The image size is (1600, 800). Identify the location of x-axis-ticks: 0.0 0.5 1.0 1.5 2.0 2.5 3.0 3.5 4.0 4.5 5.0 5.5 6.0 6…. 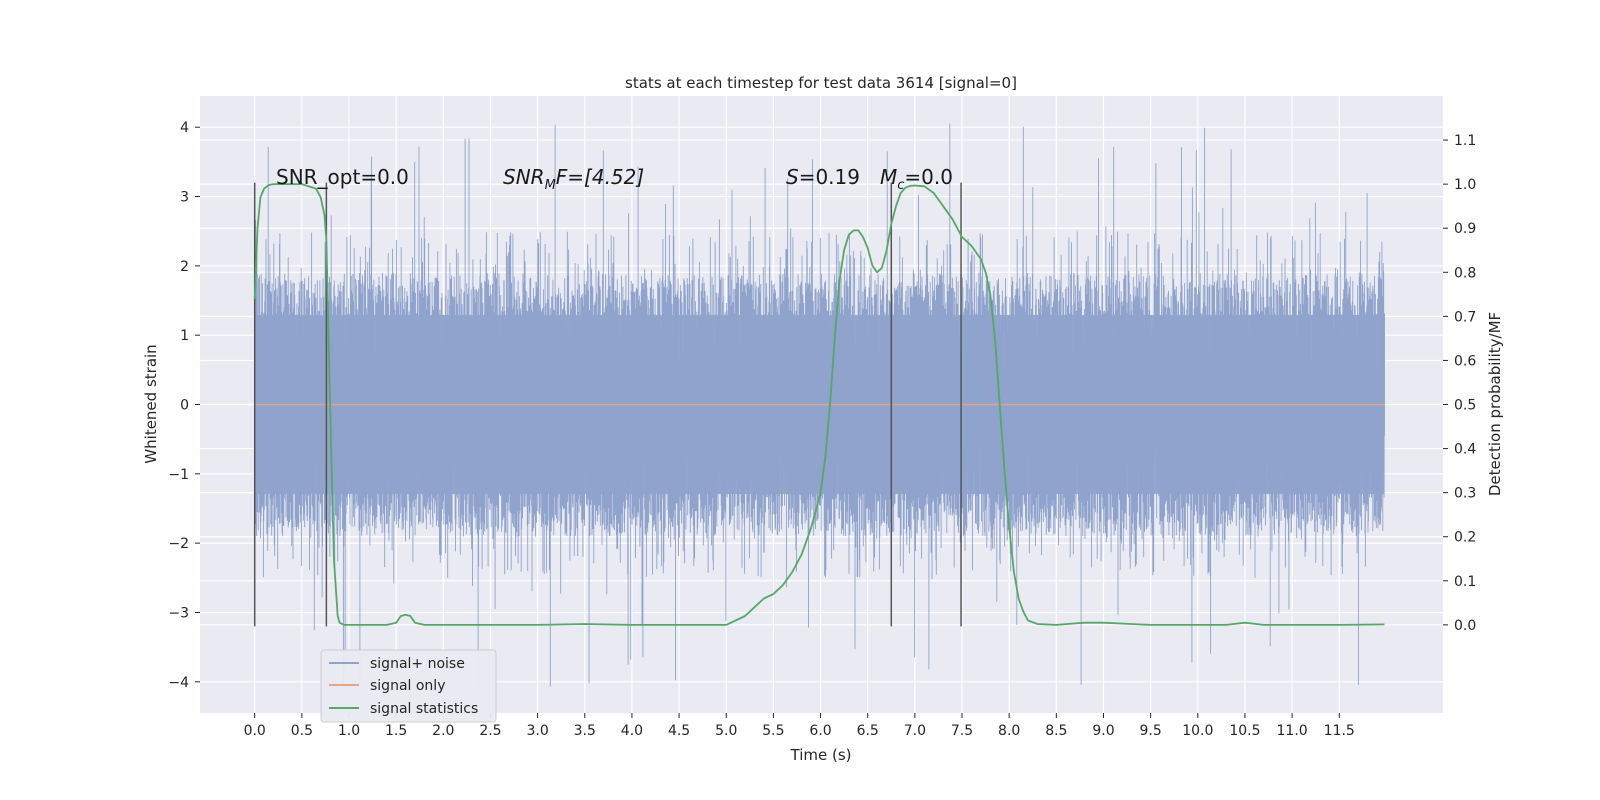
(799, 726).